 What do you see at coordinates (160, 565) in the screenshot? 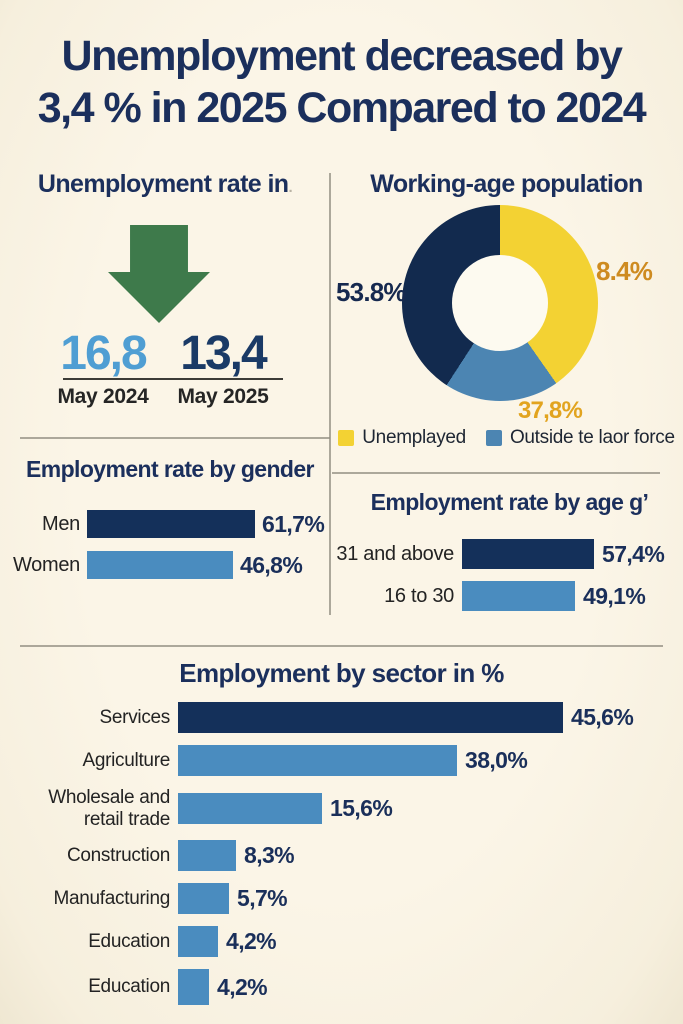
I see `bar-women` at bounding box center [160, 565].